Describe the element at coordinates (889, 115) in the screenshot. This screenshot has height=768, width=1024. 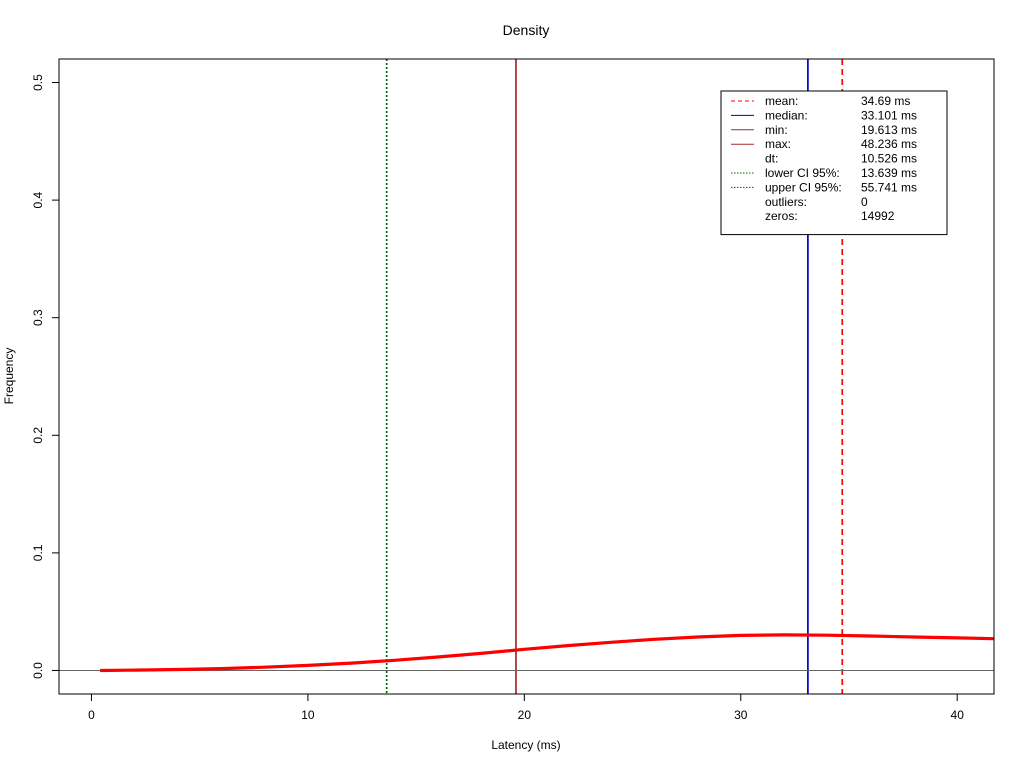
I see `legend-value: 33.101 ms` at that location.